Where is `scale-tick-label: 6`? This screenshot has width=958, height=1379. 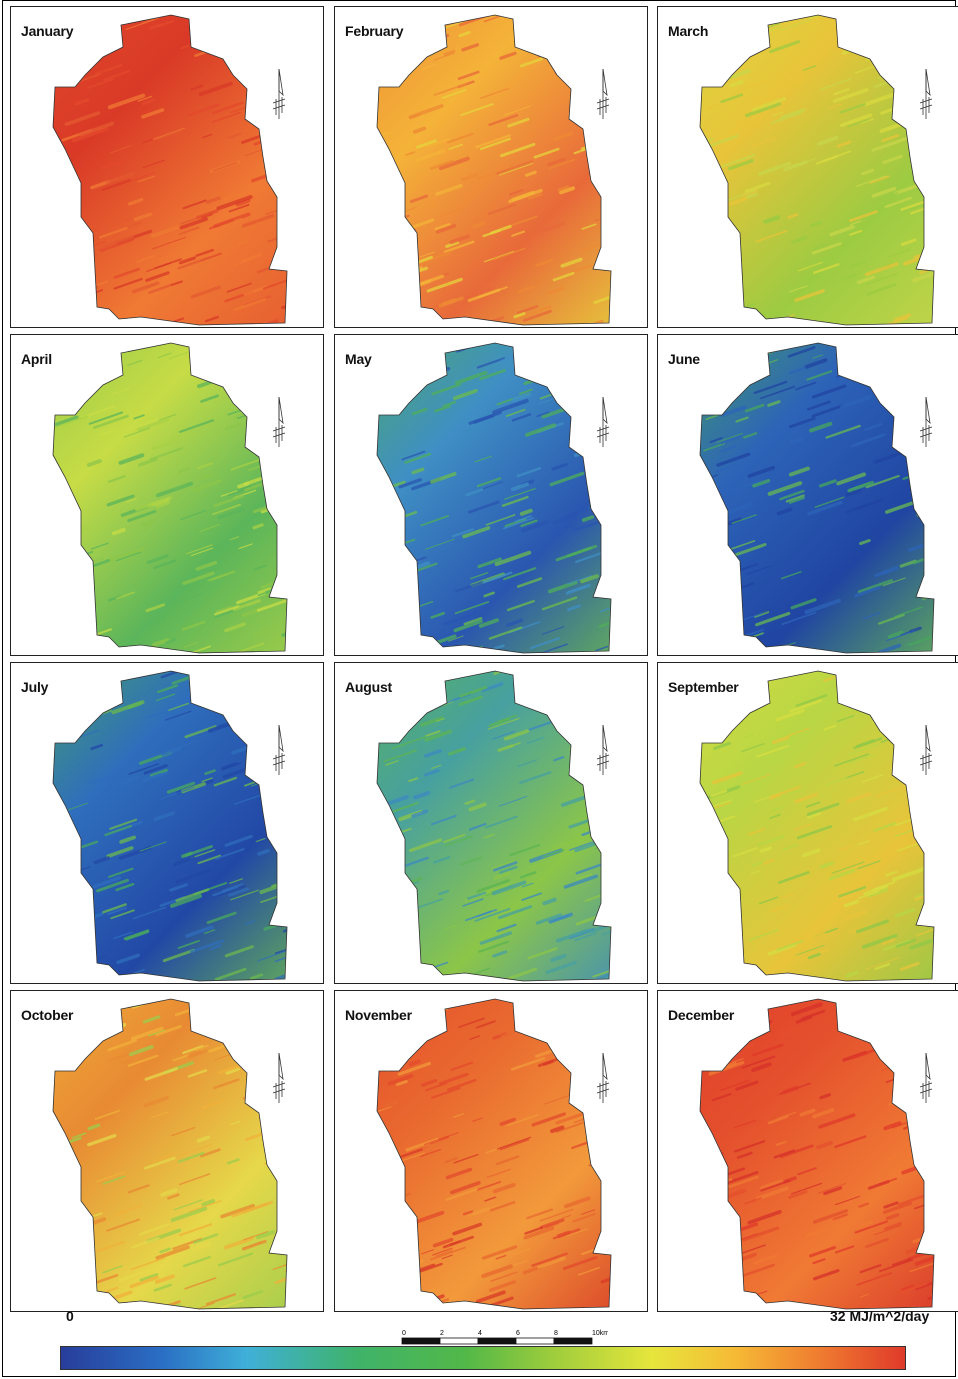
scale-tick-label: 6 is located at coordinates (518, 1333).